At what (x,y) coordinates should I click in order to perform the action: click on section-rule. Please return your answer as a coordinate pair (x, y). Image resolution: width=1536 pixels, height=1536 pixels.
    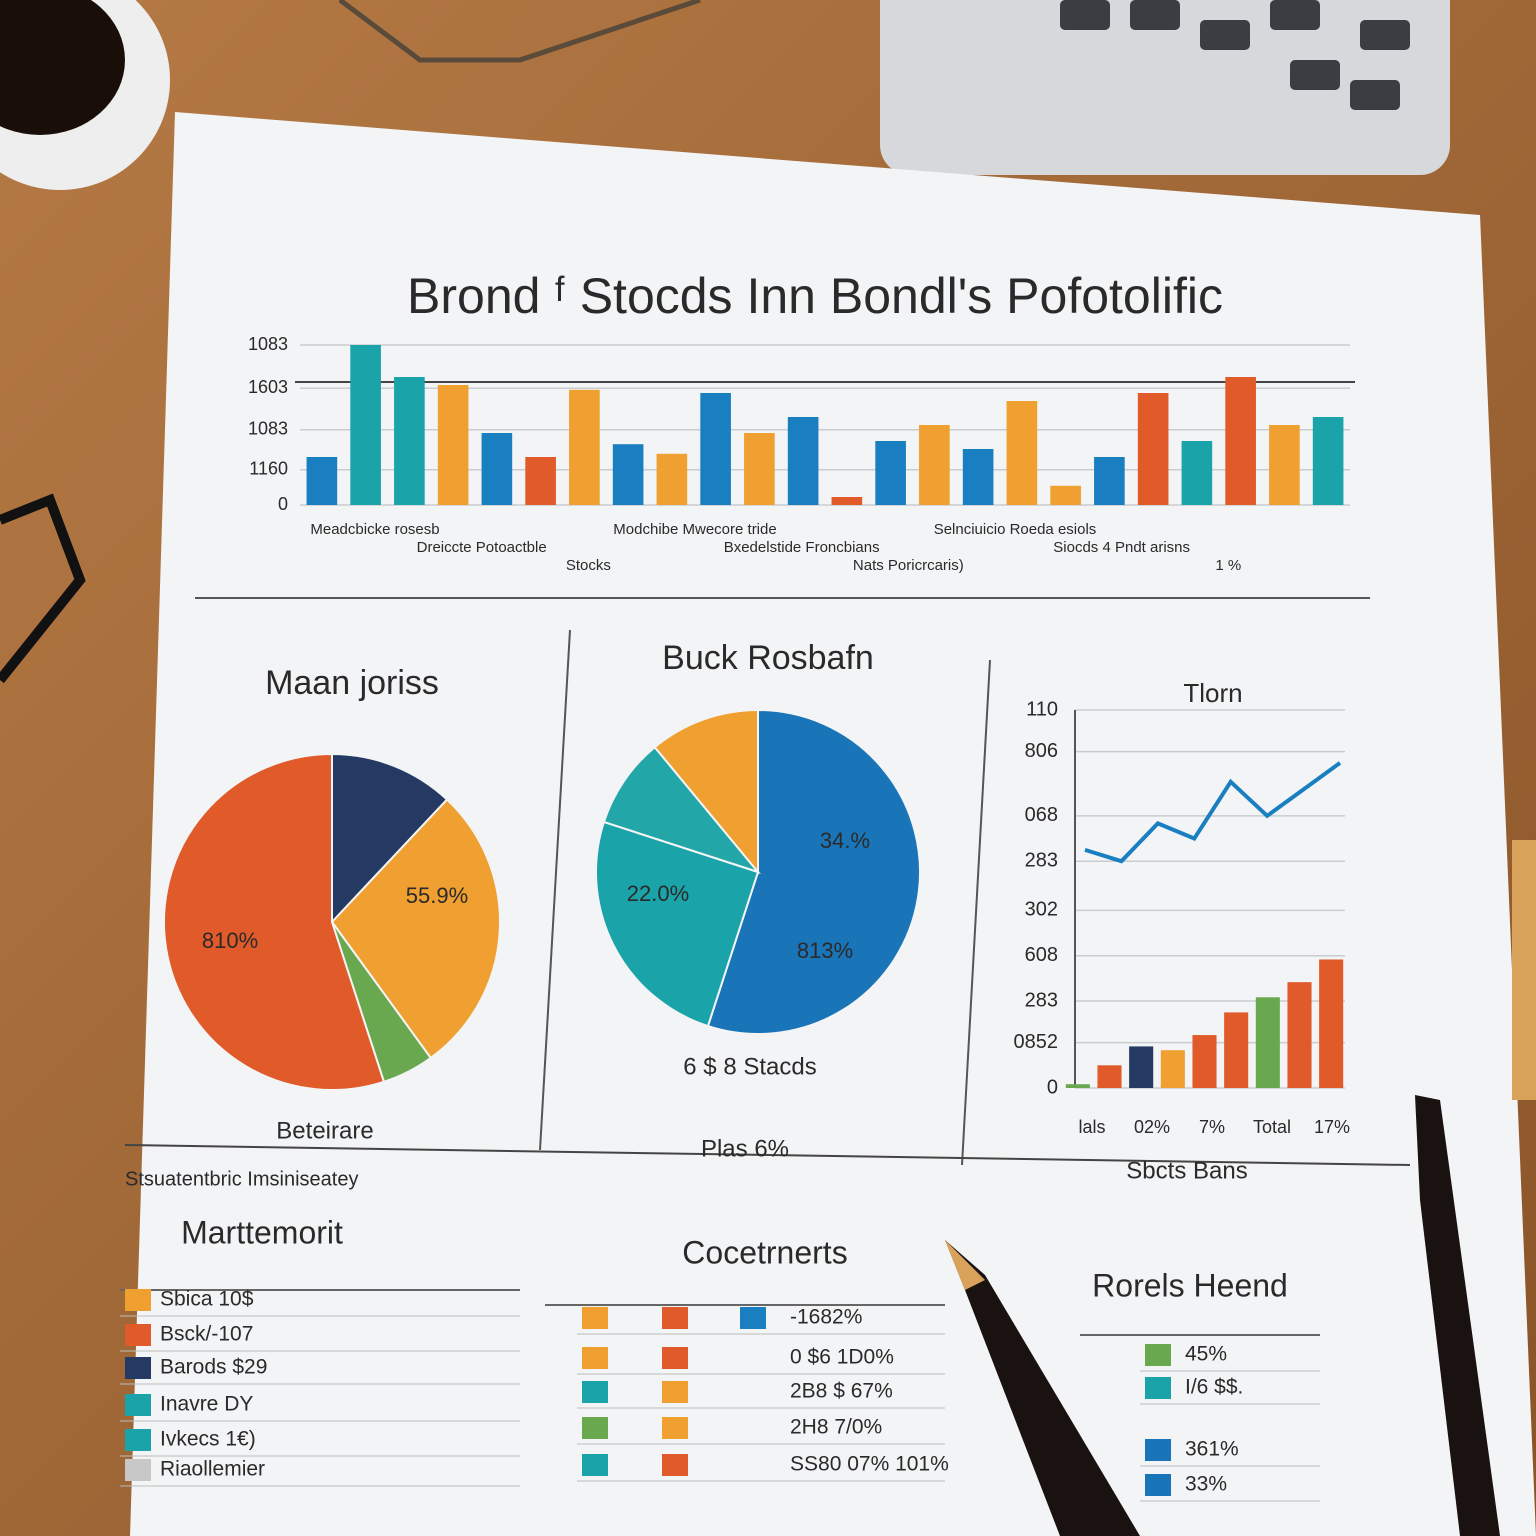
    Looking at the image, I should click on (767, 1155).